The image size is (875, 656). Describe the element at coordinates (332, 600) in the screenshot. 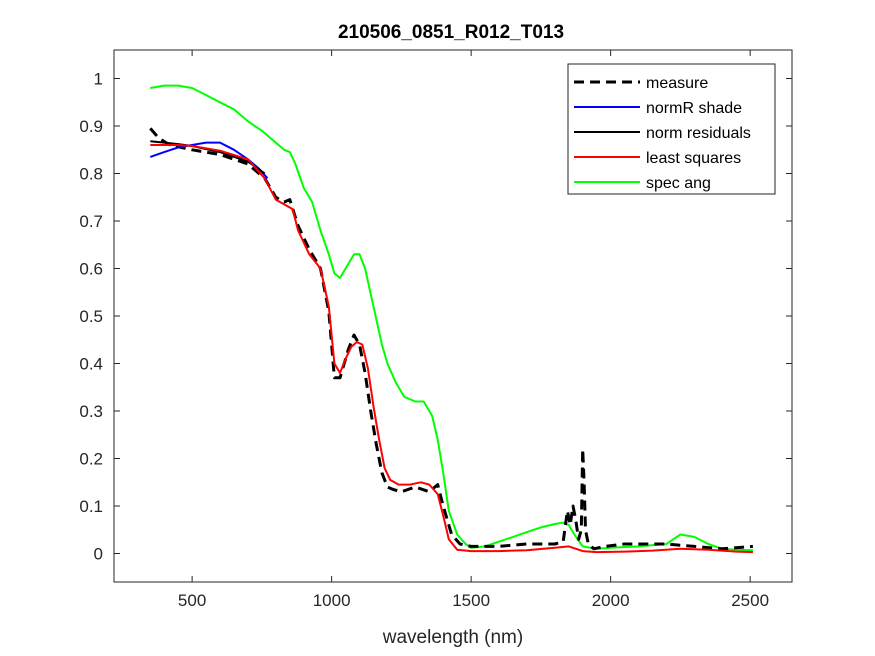

I see `x-tick-label: 1000` at that location.